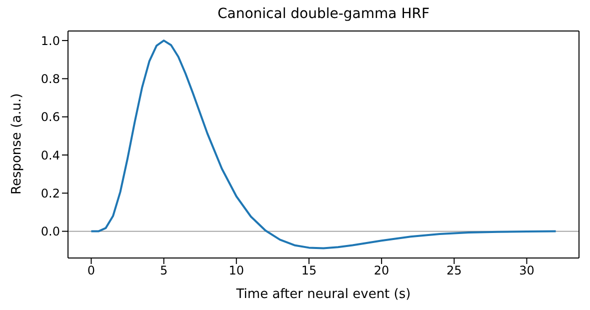 The image size is (590, 310). I want to click on x-tick-label: 5, so click(164, 271).